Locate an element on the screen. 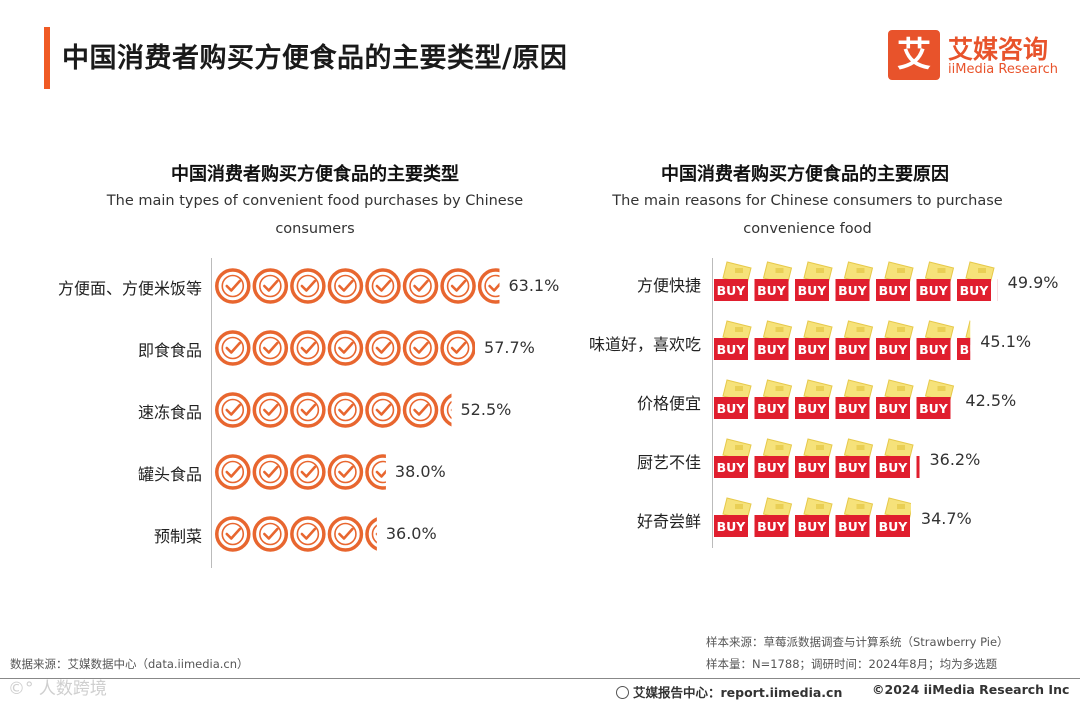  reason-value-label: 42.5% is located at coordinates (991, 400).